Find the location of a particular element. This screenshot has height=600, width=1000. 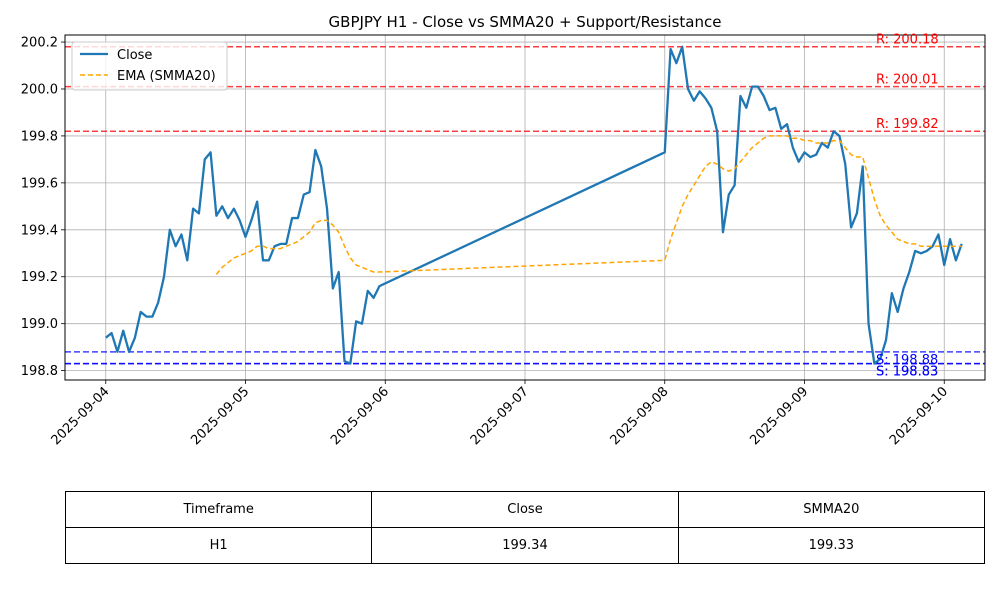

x-tick-label: 2025-09-09 is located at coordinates (779, 416).